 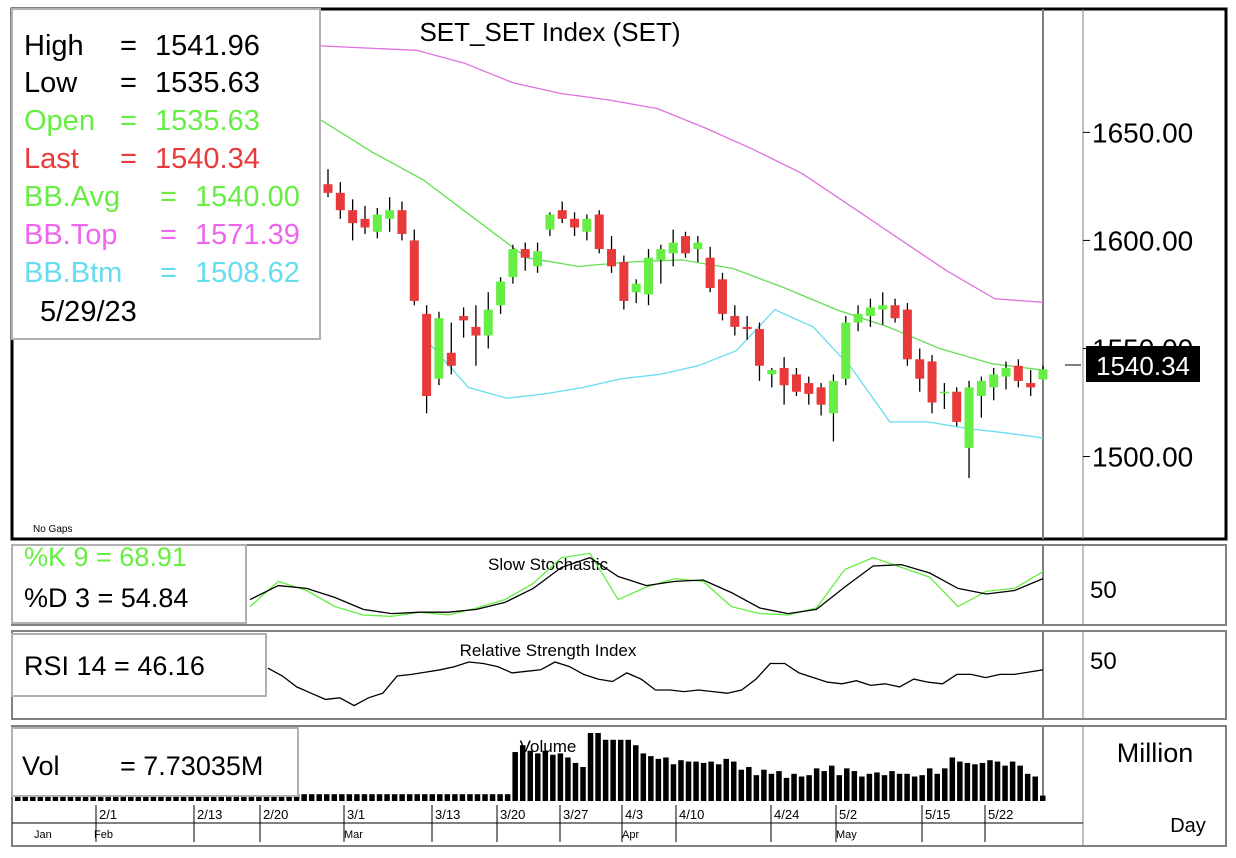 I want to click on stochastic-d-line, so click(x=646, y=585).